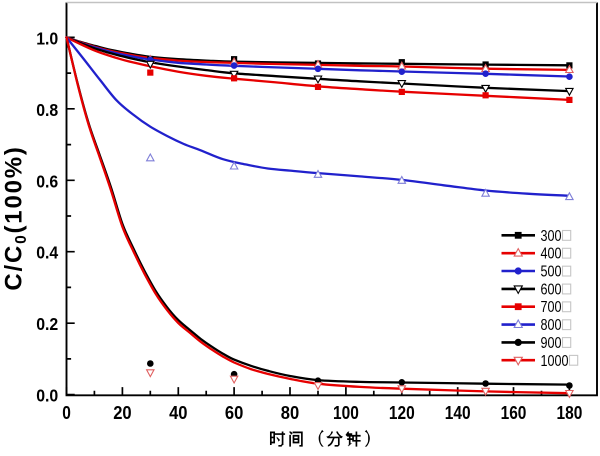  What do you see at coordinates (551, 343) in the screenshot?
I see `svg-text: 900` at bounding box center [551, 343].